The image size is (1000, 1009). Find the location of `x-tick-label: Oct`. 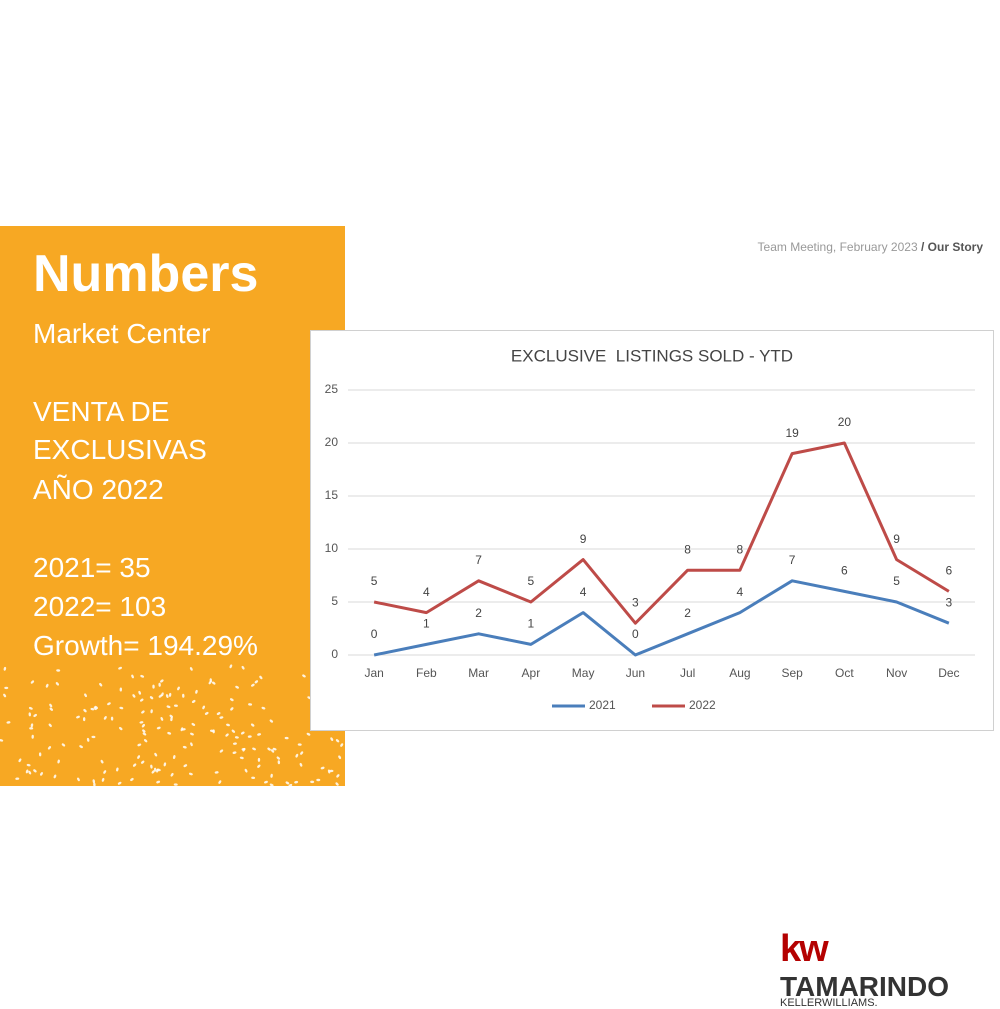

x-tick-label: Oct is located at coordinates (844, 673).